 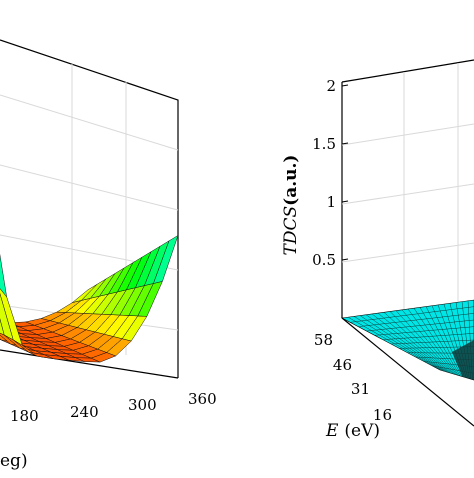 I want to click on right-y-tick-31: 31, so click(x=360, y=389).